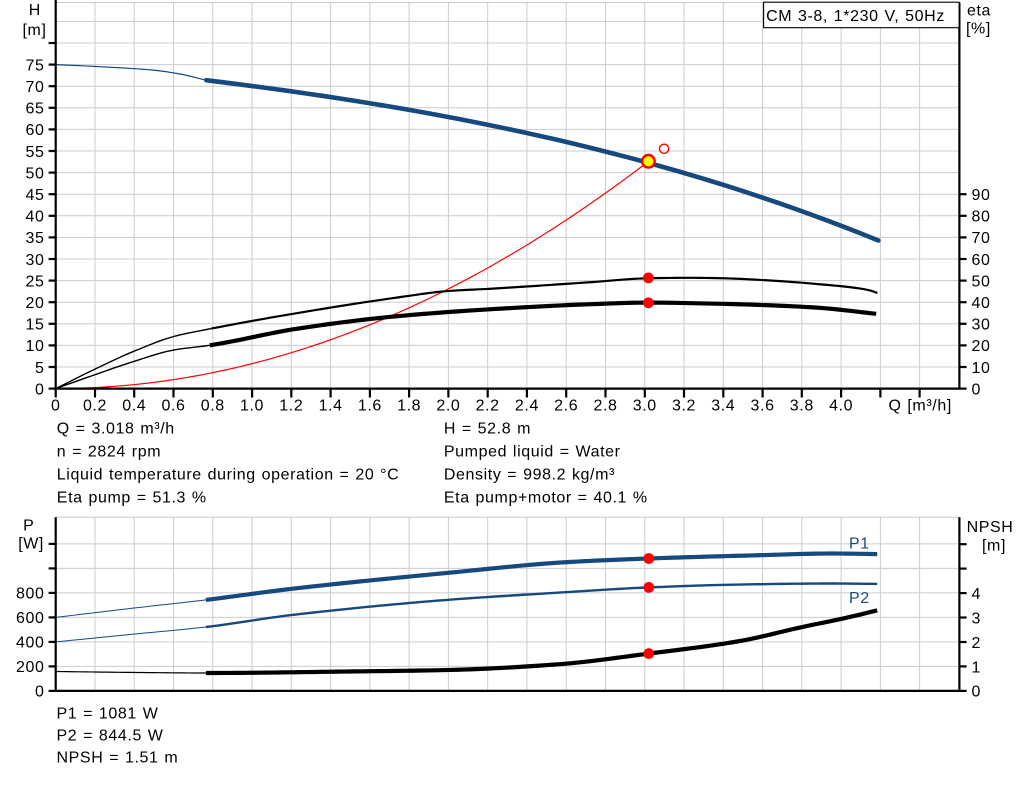 Image resolution: width=1024 pixels, height=786 pixels. What do you see at coordinates (35, 152) in the screenshot?
I see `svg-text: 55` at bounding box center [35, 152].